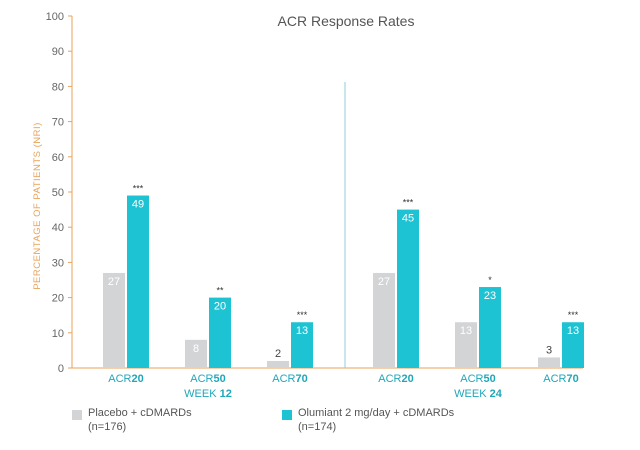 This screenshot has height=450, width=640. Describe the element at coordinates (58, 87) in the screenshot. I see `y-tick-label-80: 80` at that location.